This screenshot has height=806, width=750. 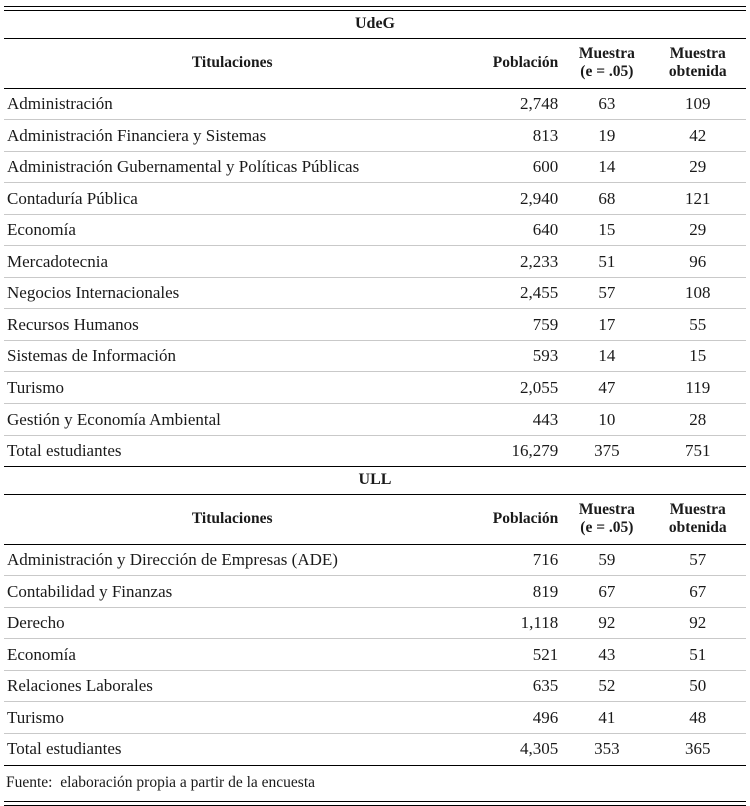 I want to click on row-label: Contabilidad y Finanzas, so click(x=232, y=591).